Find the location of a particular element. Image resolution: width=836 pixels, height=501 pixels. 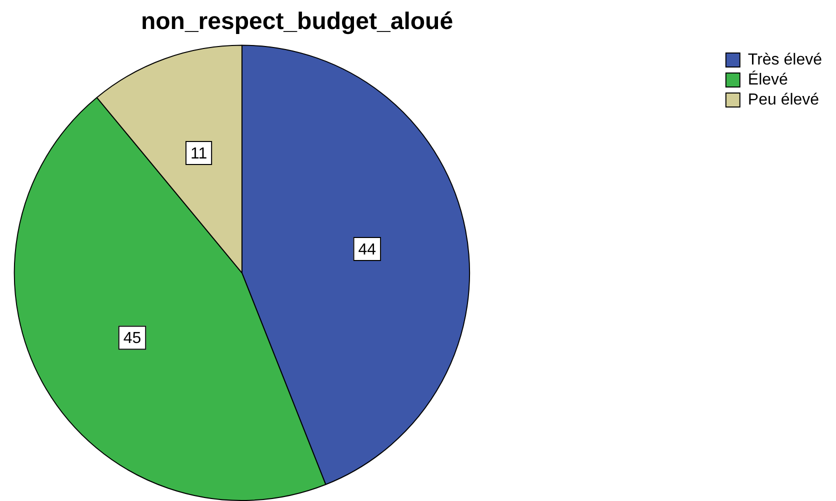

data-label: 44 is located at coordinates (367, 249).